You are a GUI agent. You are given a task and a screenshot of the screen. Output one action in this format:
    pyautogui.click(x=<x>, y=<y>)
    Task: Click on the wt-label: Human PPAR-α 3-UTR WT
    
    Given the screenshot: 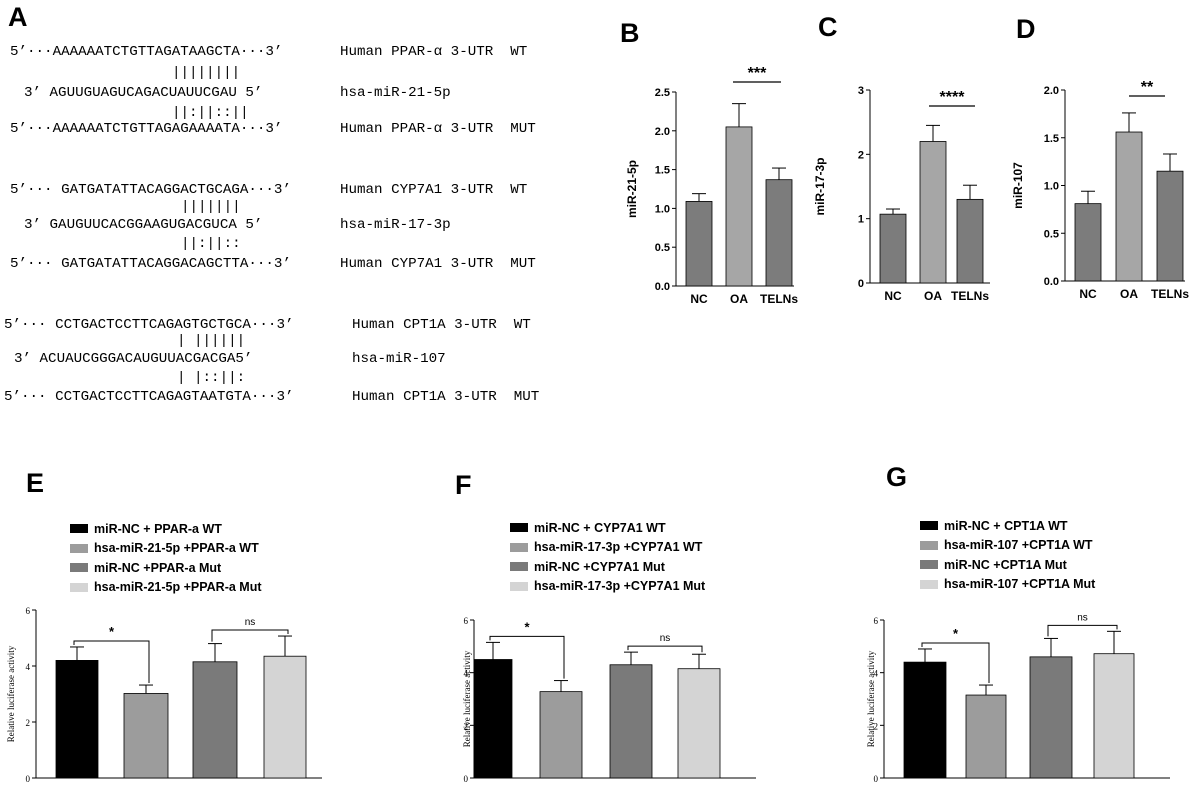 What is the action you would take?
    pyautogui.click(x=434, y=52)
    